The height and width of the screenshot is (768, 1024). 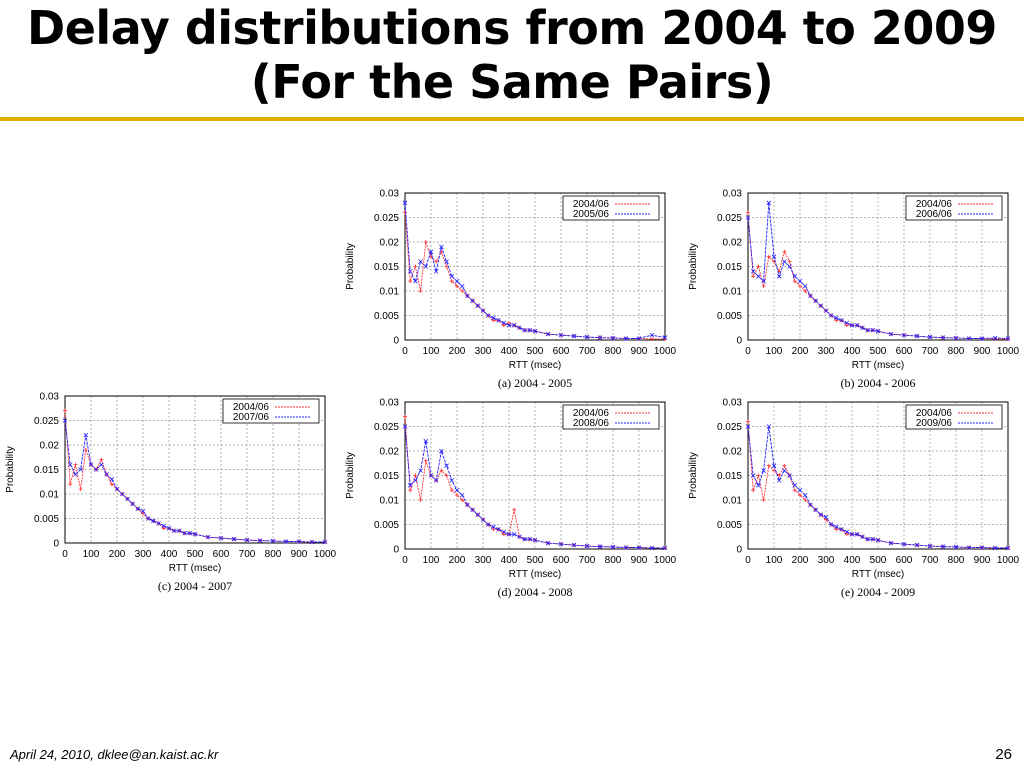 What do you see at coordinates (512, 82) in the screenshot?
I see `title-line-2: (For the Same Pairs)` at bounding box center [512, 82].